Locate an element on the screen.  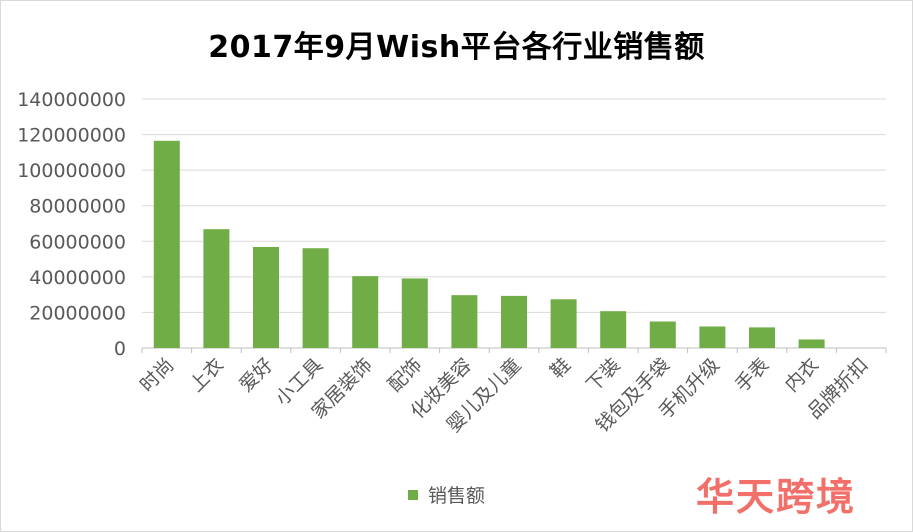
legend-label: 销售额 is located at coordinates (457, 496).